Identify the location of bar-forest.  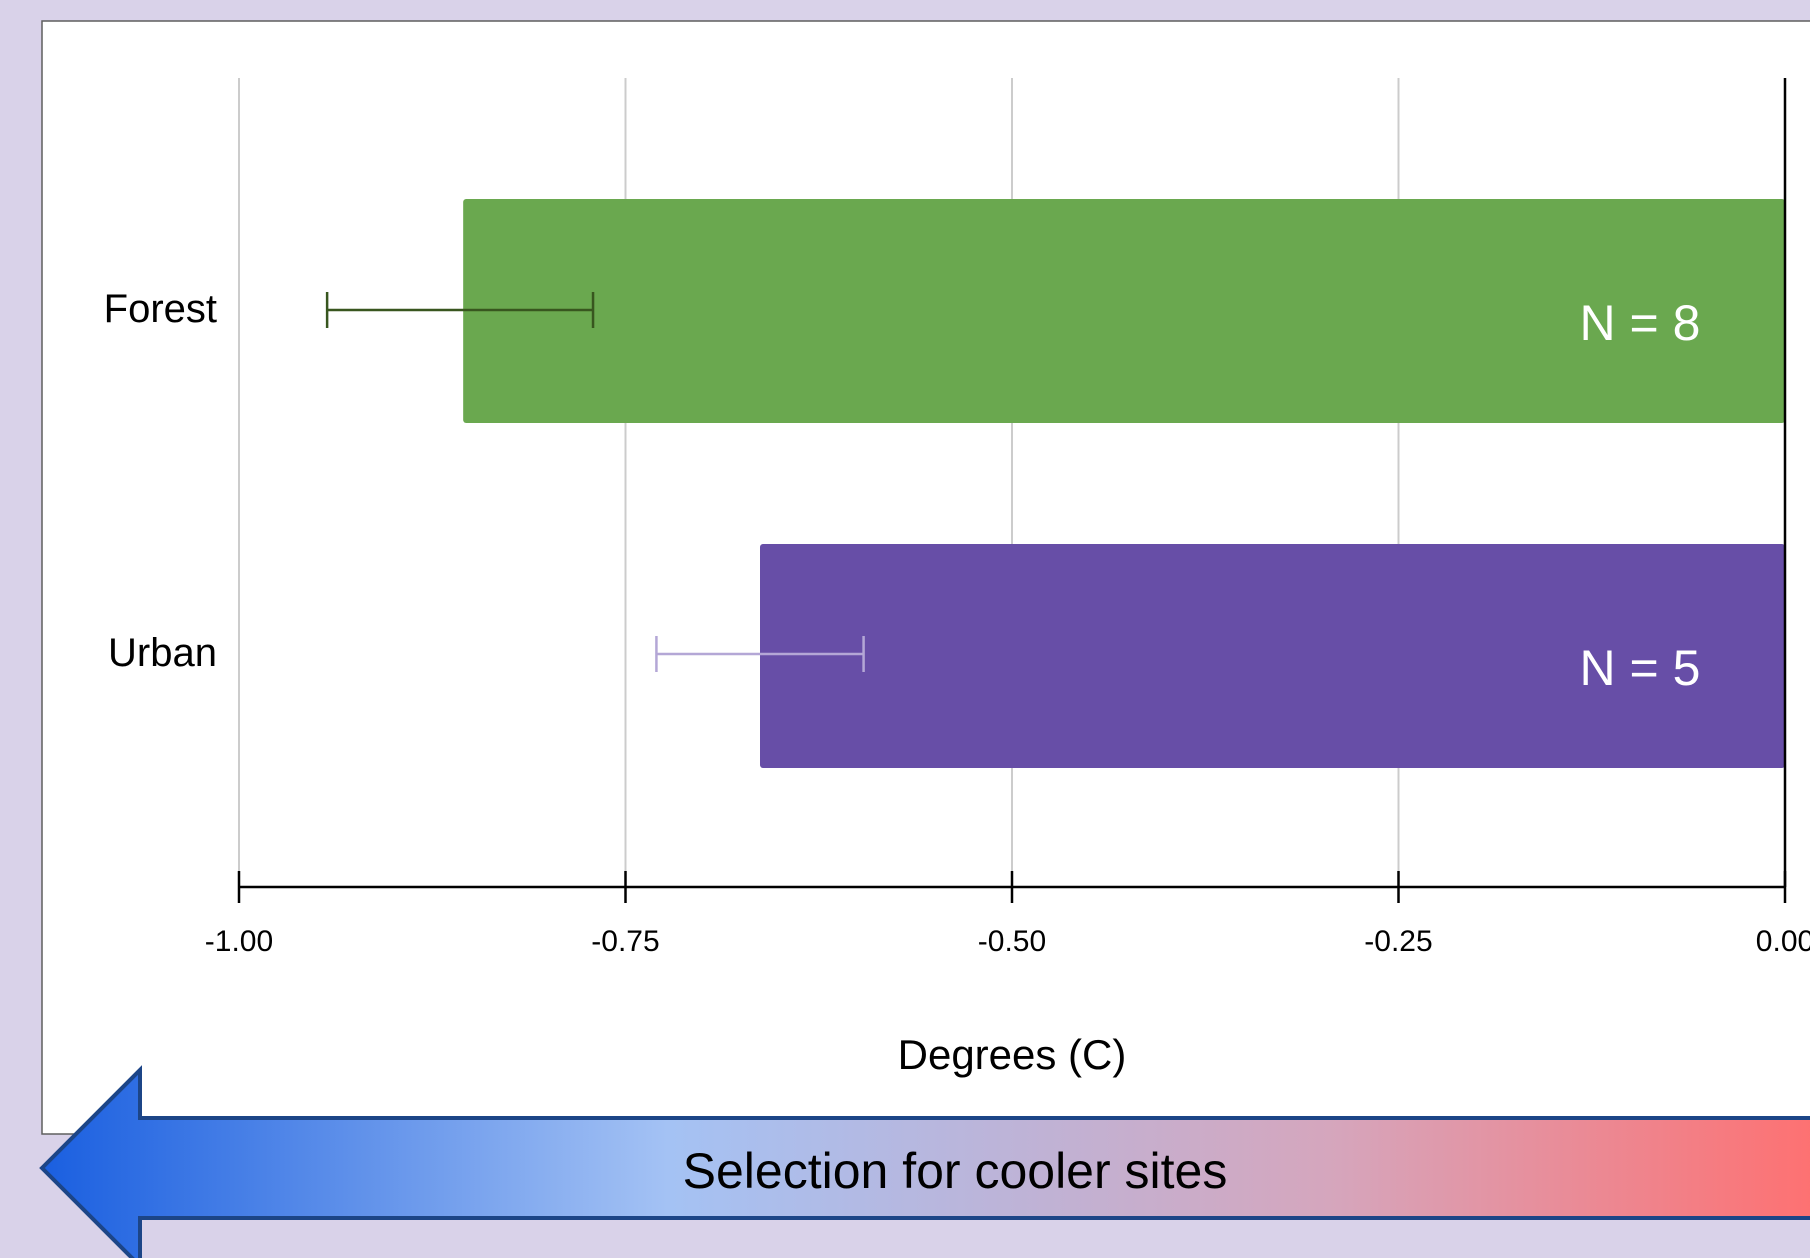
(1124, 311).